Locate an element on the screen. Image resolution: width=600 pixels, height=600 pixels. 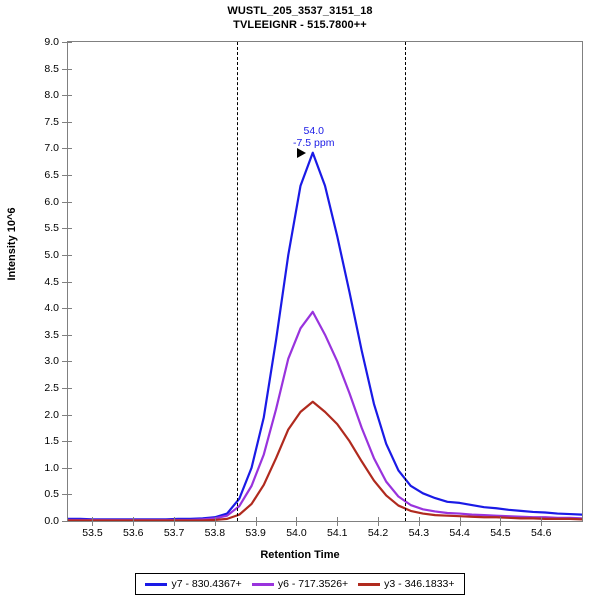
y-tick-label: 2.5 is located at coordinates (51, 387).